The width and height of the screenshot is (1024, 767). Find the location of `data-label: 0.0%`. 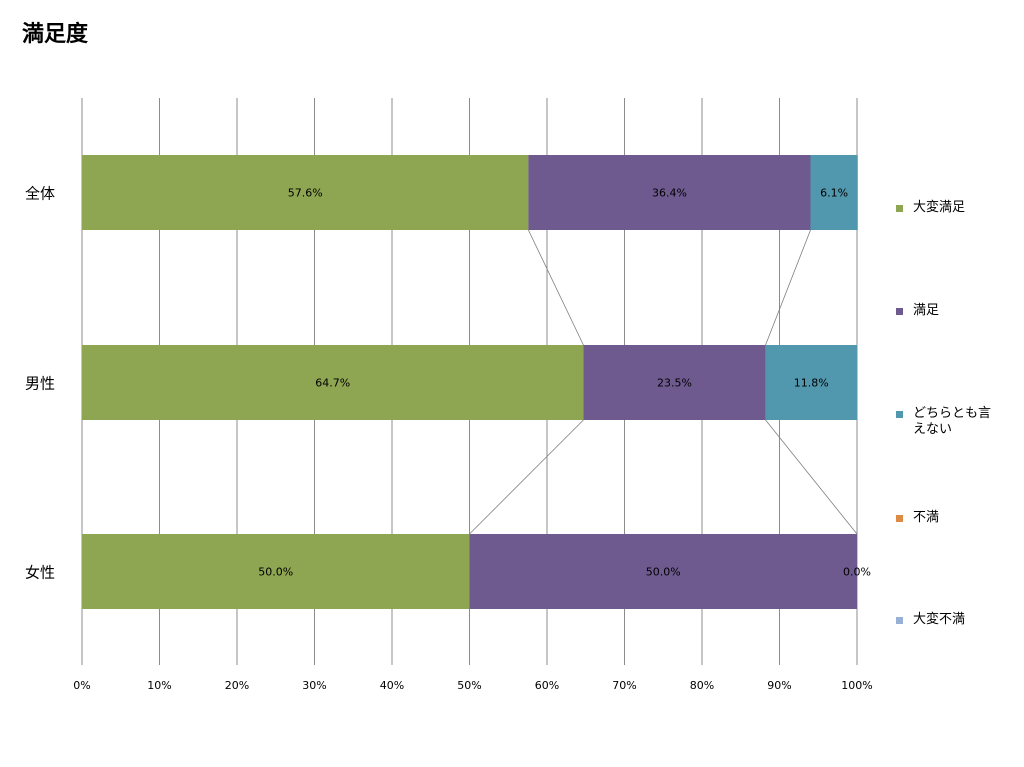

data-label: 0.0% is located at coordinates (857, 572).